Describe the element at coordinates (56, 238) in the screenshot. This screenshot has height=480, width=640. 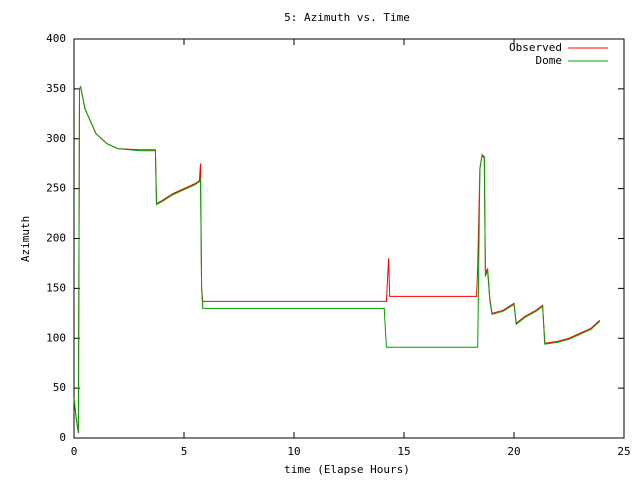
I see `y-tick-label: 200` at that location.